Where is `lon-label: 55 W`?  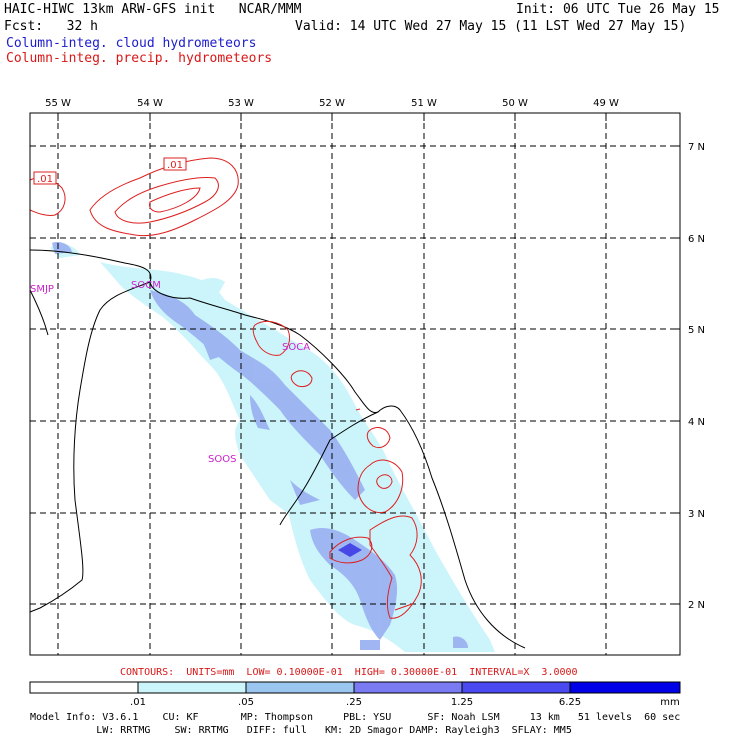 lon-label: 55 W is located at coordinates (58, 103).